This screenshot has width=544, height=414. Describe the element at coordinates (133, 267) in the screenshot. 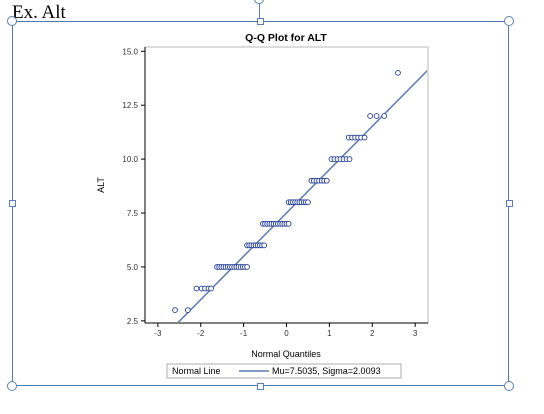

I see `y-tick-label: 5.0` at that location.